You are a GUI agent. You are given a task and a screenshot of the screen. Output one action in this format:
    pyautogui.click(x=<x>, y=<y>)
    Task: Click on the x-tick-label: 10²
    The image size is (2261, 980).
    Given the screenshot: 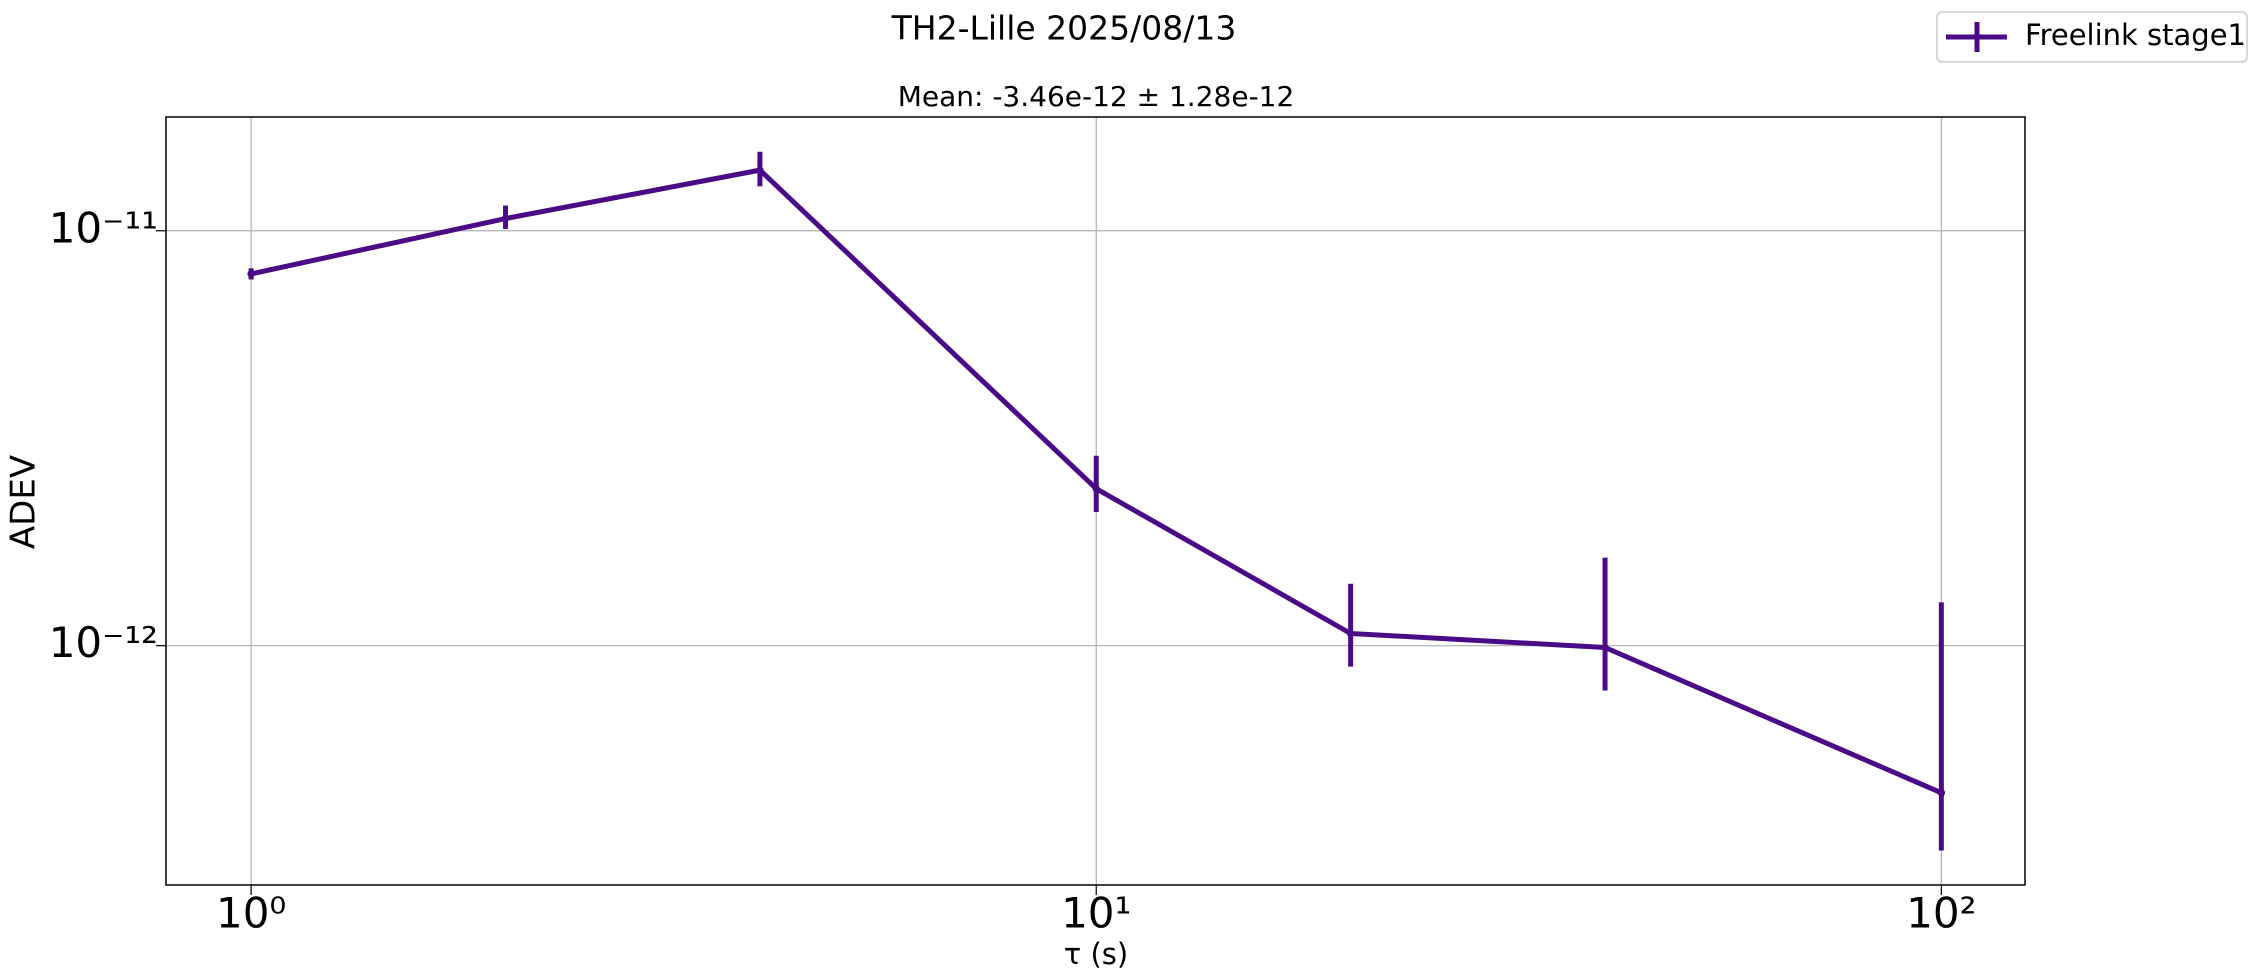 What is the action you would take?
    pyautogui.click(x=1941, y=913)
    